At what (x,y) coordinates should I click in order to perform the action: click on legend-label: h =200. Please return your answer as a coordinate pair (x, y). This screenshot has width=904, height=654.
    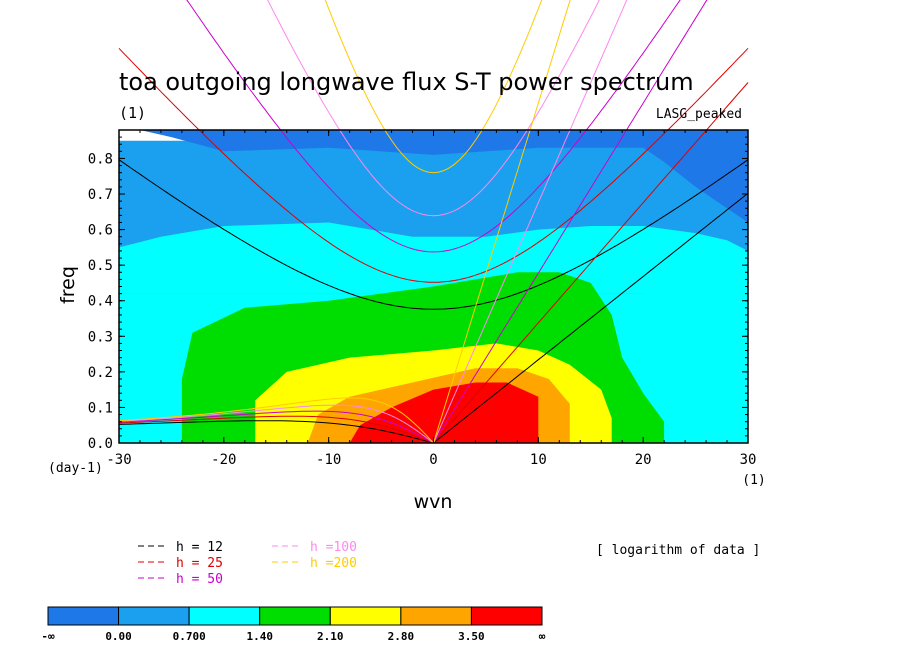
    Looking at the image, I should click on (333, 563).